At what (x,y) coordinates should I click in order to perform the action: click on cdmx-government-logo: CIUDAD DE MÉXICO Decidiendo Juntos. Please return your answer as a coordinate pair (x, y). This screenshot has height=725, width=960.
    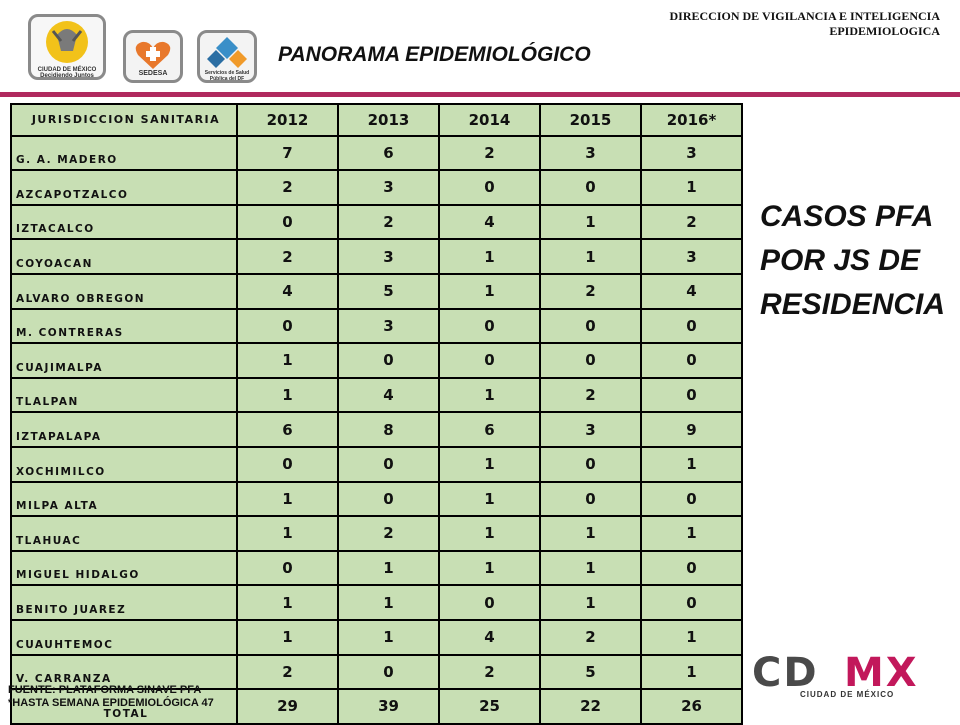
    Looking at the image, I should click on (67, 47).